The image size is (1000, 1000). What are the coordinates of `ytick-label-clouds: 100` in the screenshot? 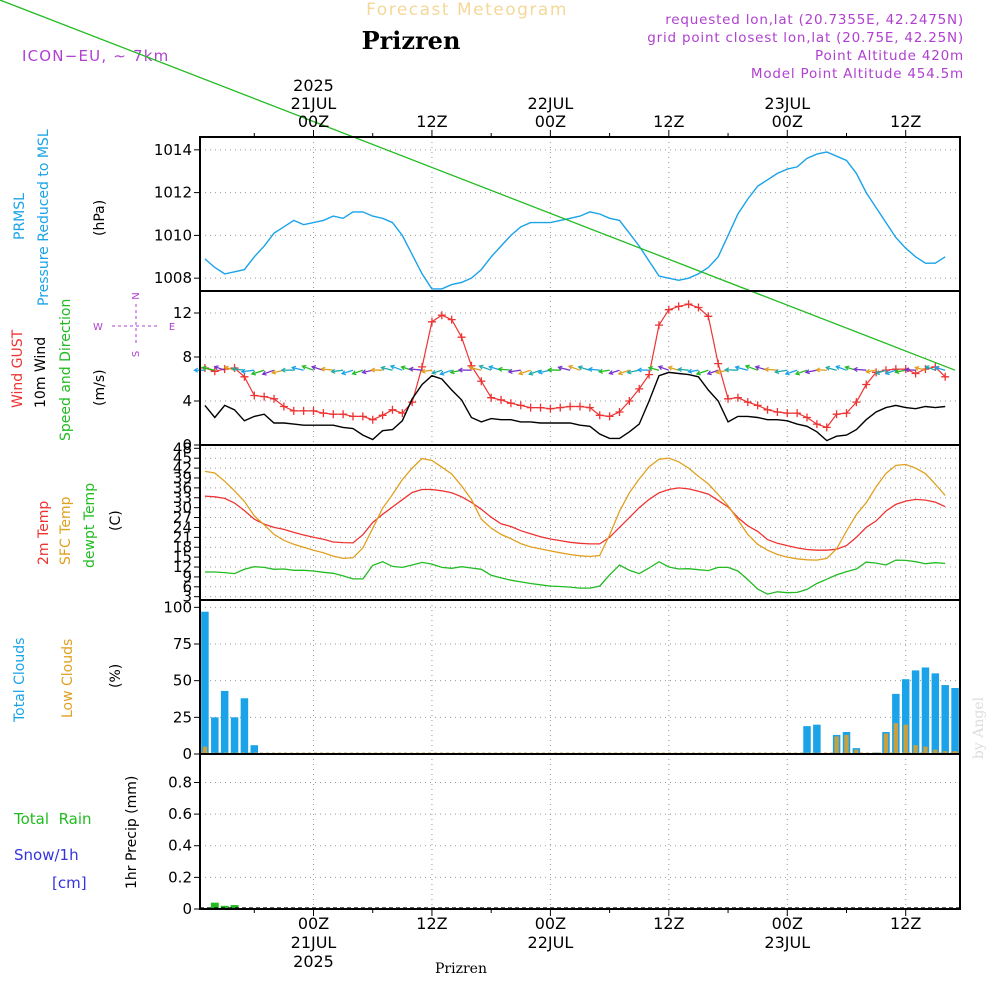 It's located at (177, 607).